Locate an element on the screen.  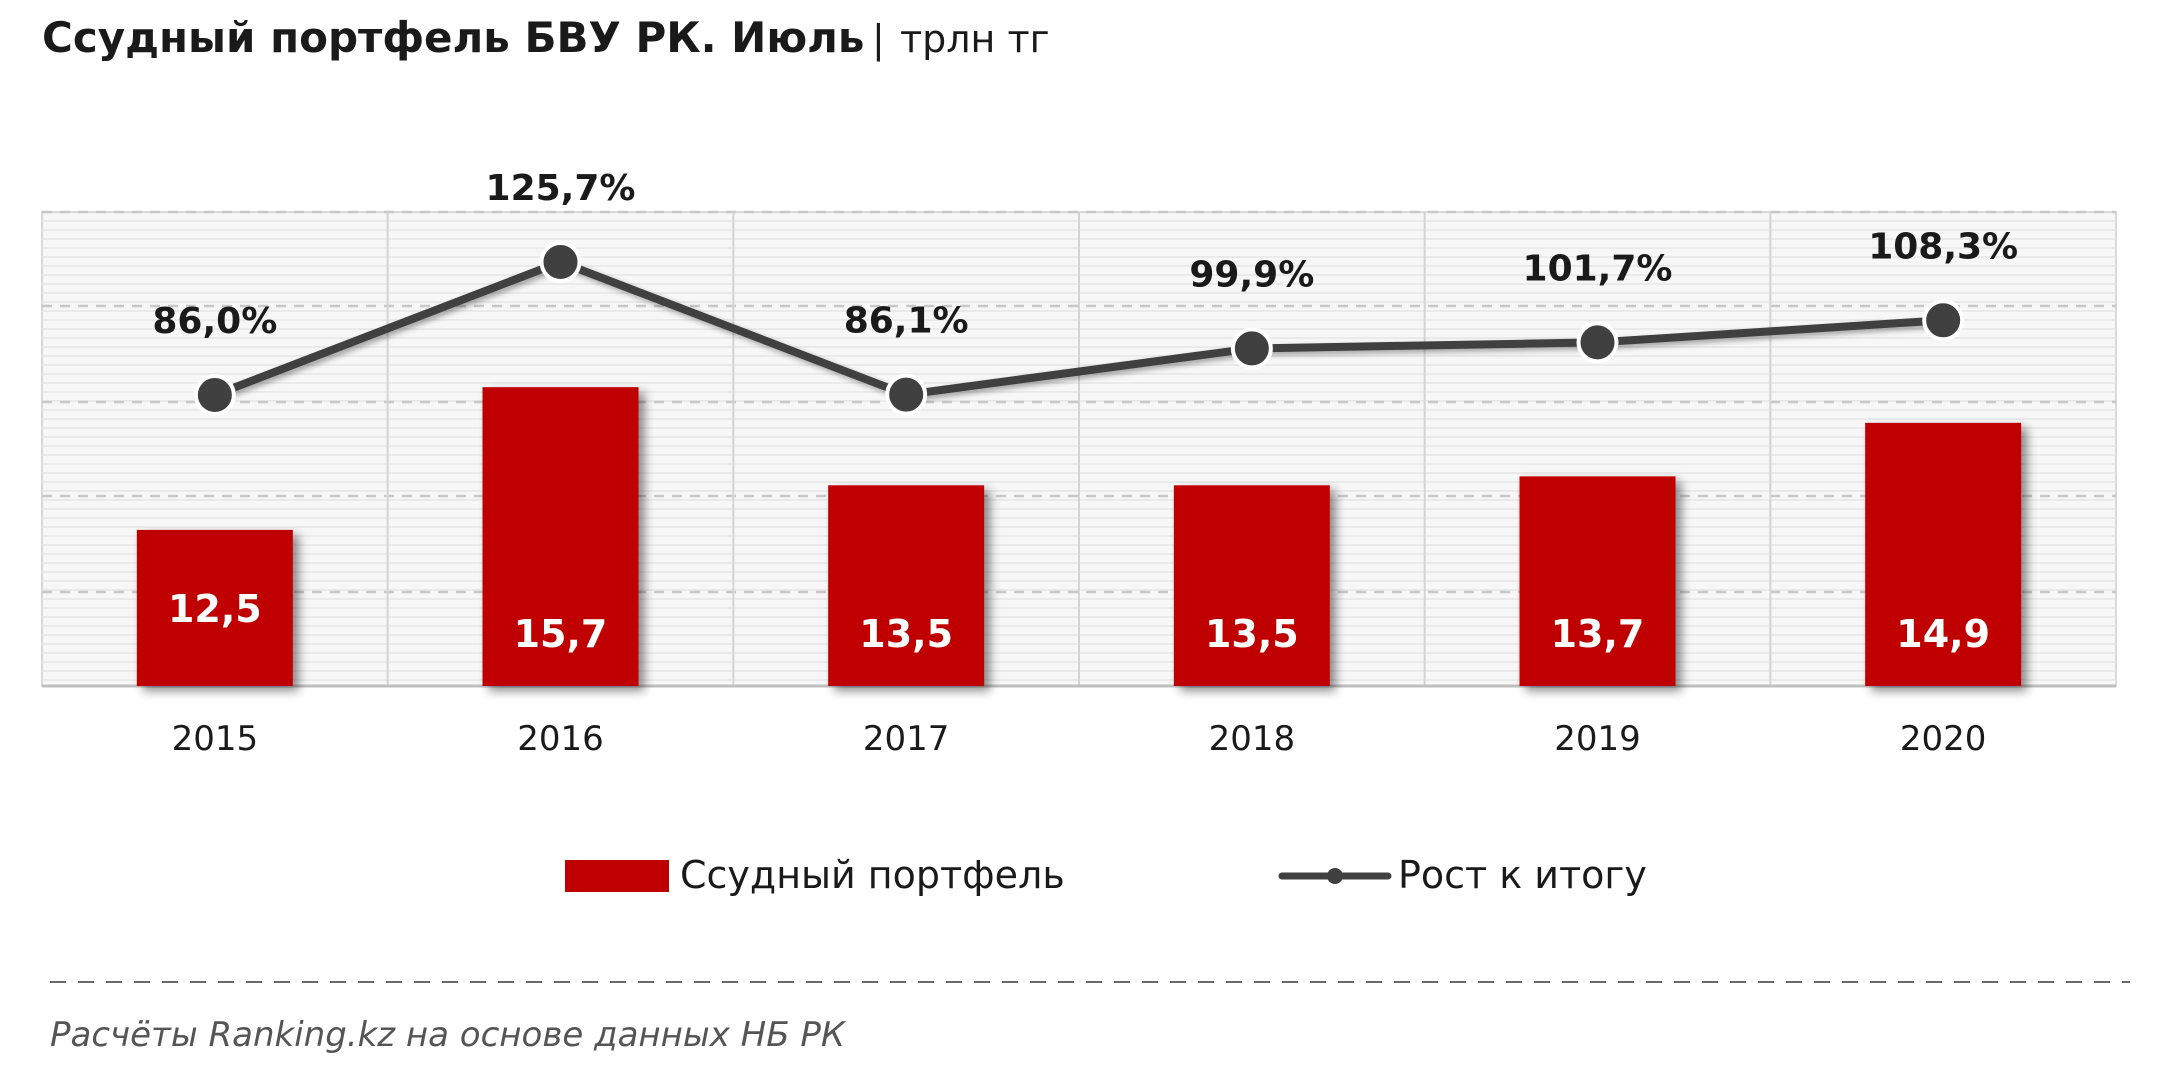
growth-line is located at coordinates (1079, 328).